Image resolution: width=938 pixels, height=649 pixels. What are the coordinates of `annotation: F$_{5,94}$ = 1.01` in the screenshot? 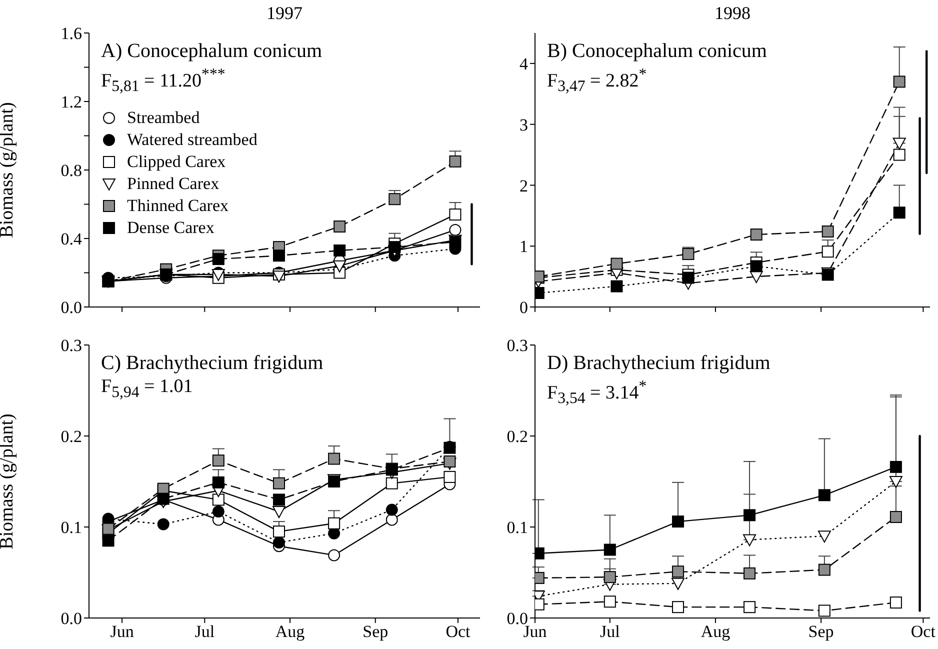 It's located at (147, 389).